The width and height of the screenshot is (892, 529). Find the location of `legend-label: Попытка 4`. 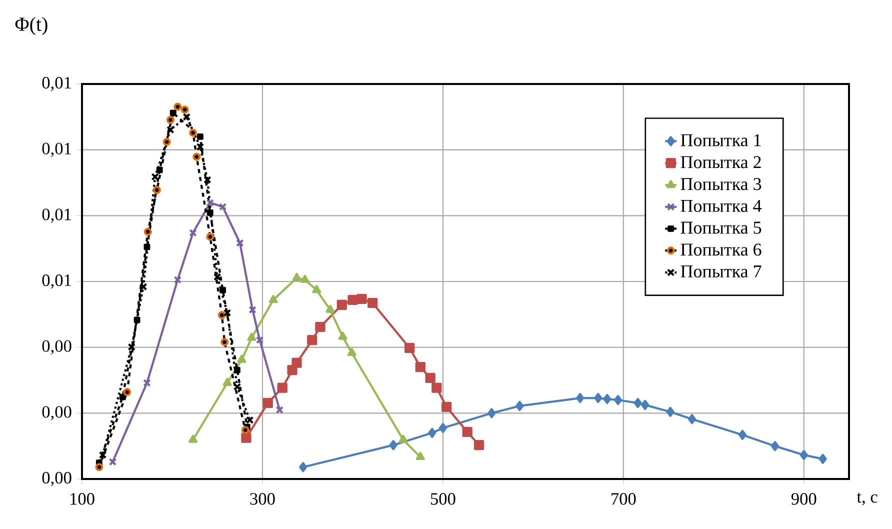

legend-label: Попытка 4 is located at coordinates (721, 206).